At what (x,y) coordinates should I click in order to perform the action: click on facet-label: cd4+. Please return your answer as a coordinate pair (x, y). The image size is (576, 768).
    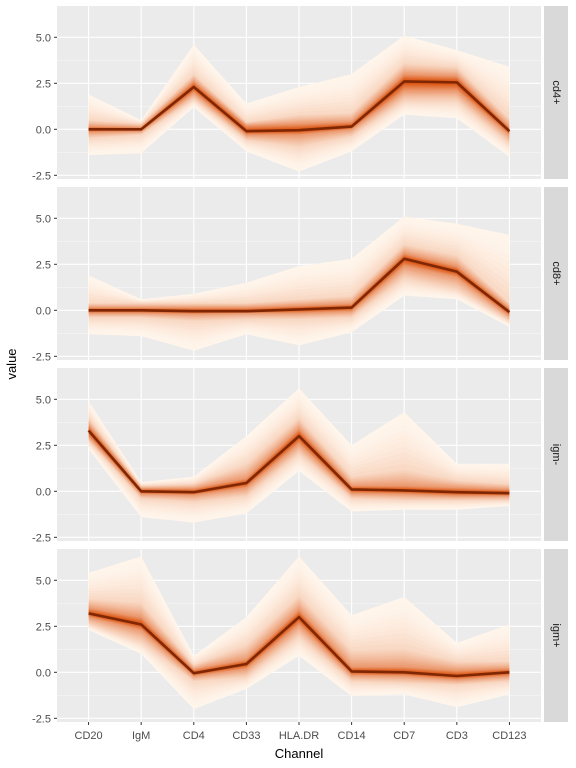
    Looking at the image, I should click on (556, 92).